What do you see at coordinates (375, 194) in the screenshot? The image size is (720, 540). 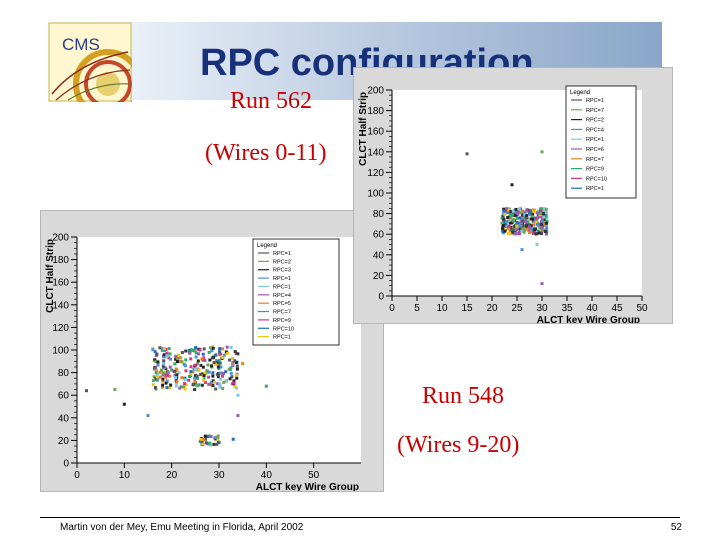 I see `y-tick-label: 100` at bounding box center [375, 194].